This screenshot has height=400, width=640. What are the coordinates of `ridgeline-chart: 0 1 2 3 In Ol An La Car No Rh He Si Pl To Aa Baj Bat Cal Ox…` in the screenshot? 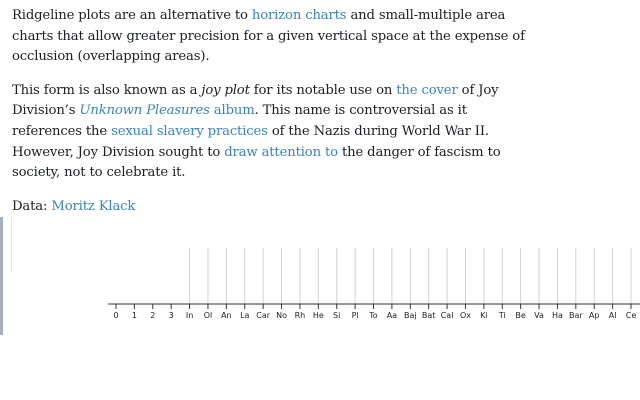 It's located at (374, 284).